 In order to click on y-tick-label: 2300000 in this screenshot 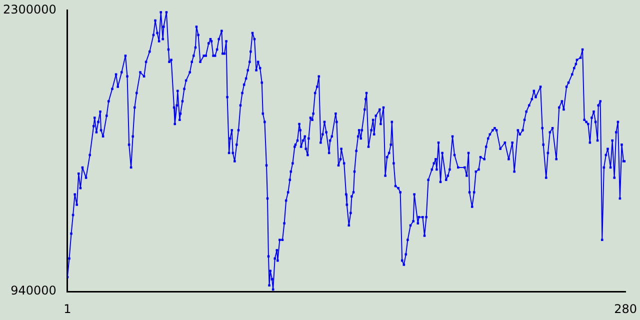, I will do `click(29, 9)`.